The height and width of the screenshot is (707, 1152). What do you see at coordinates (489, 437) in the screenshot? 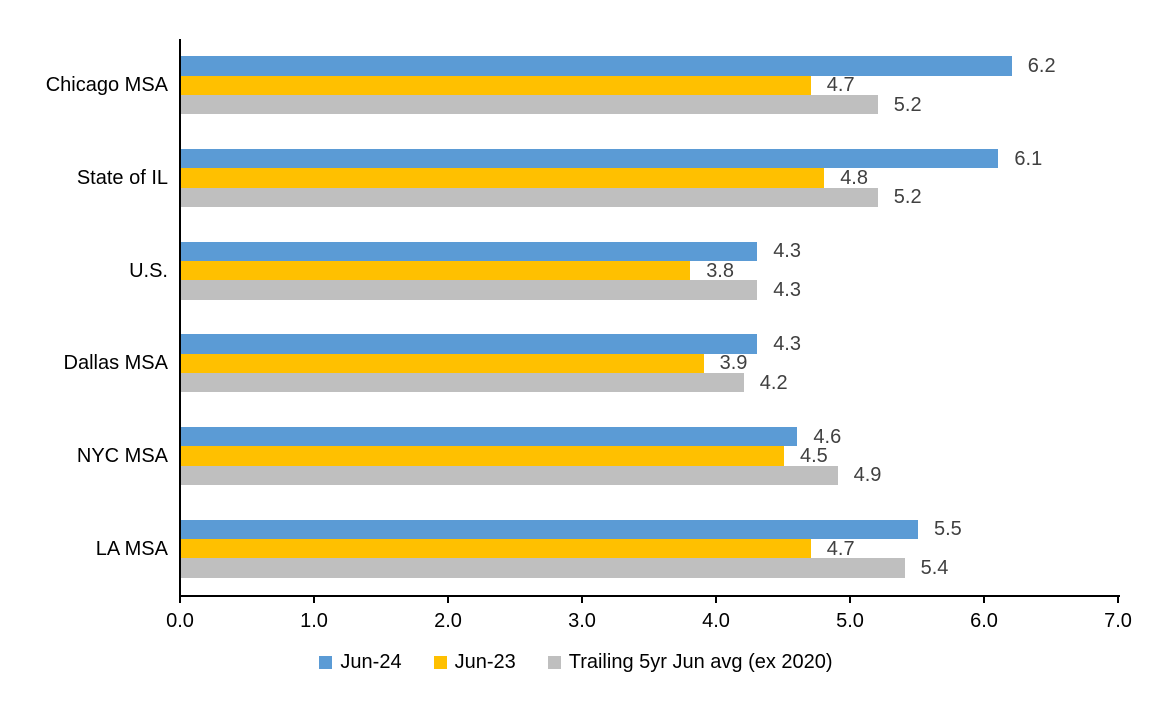
I see `bar-jun-24-nyc-msa` at bounding box center [489, 437].